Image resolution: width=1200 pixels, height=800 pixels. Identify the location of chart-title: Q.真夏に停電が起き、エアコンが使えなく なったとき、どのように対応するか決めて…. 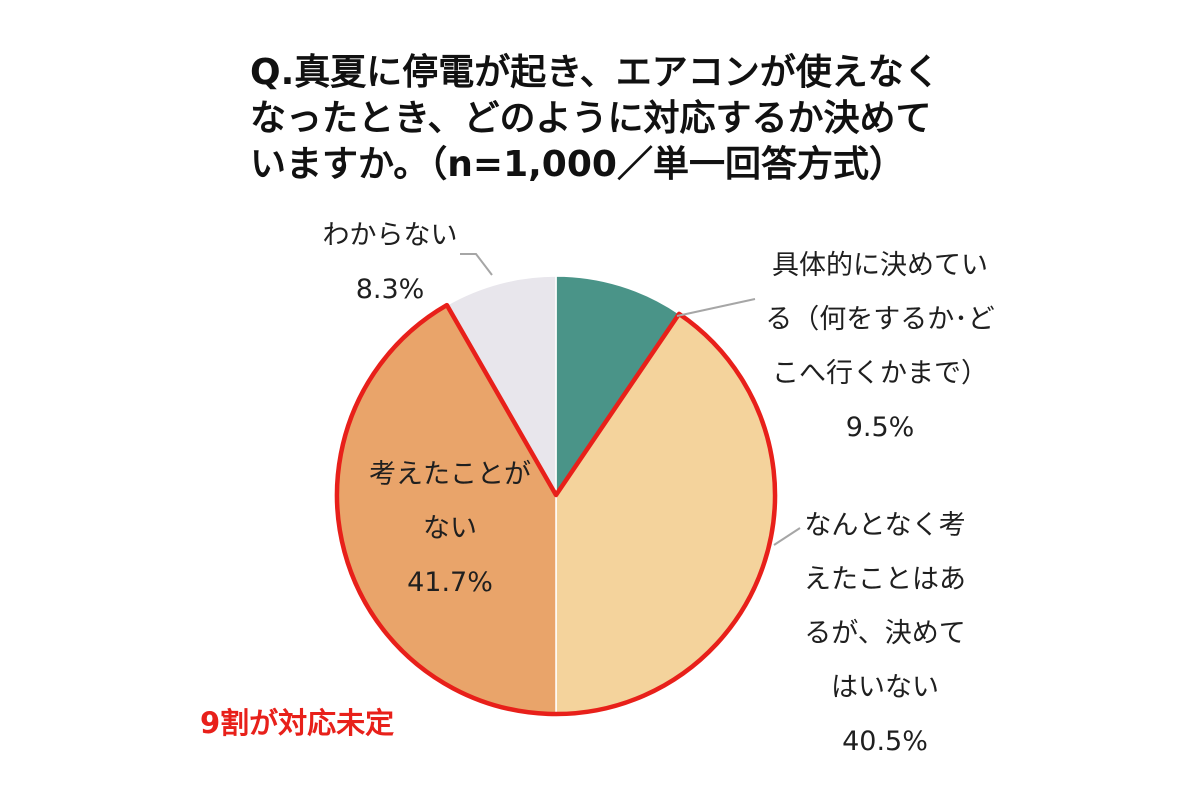
(630, 119).